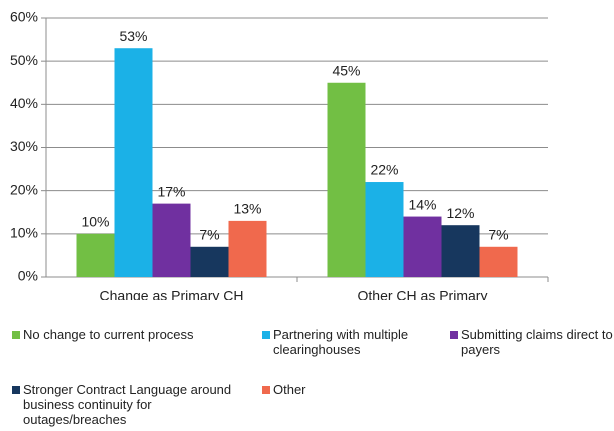  I want to click on y-tick-label: 0%, so click(28, 276).